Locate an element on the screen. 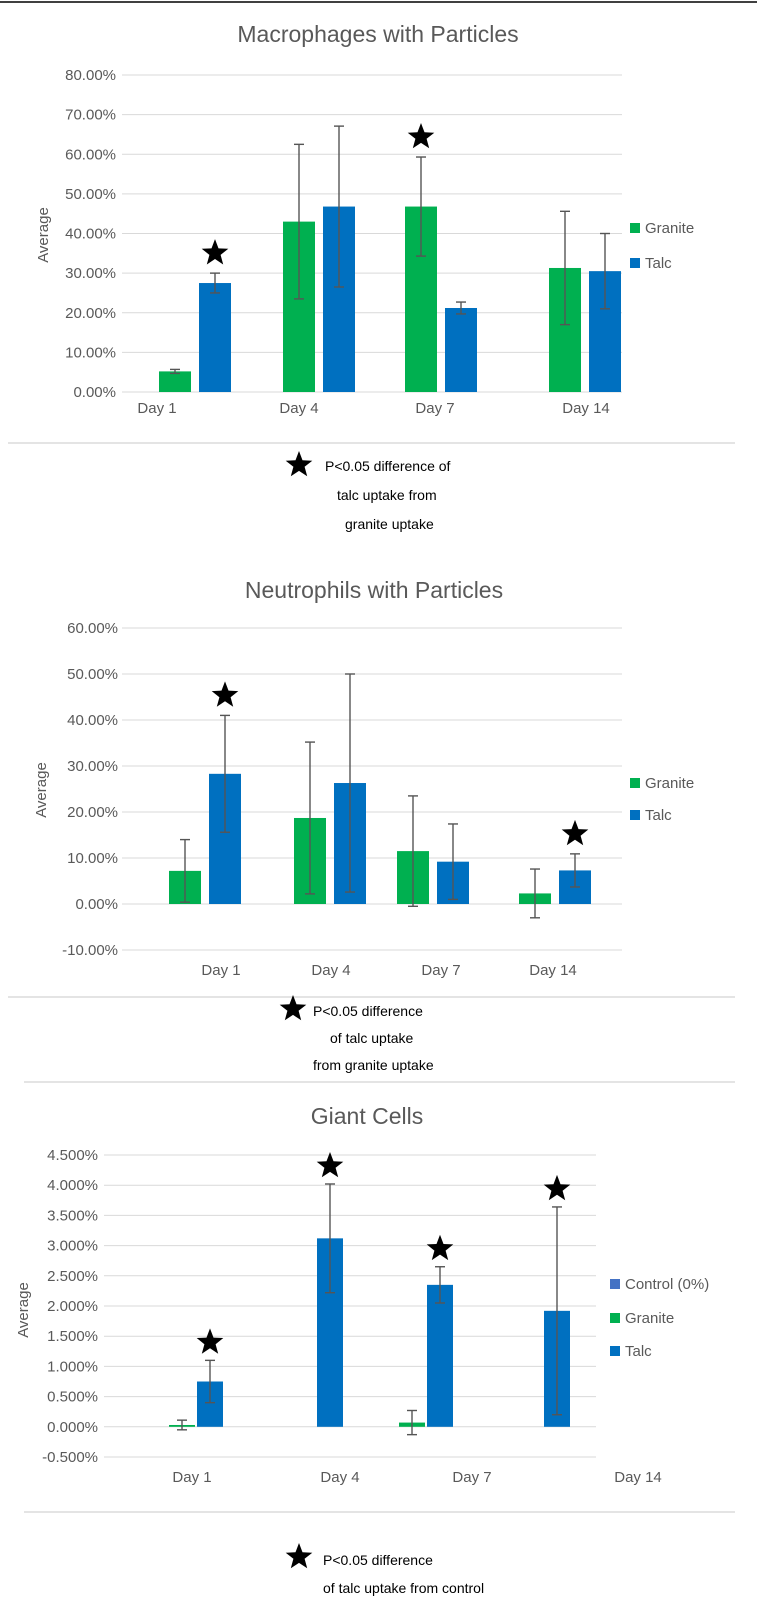 This screenshot has height=1614, width=757. note-line: of talc uptake from control is located at coordinates (403, 1588).